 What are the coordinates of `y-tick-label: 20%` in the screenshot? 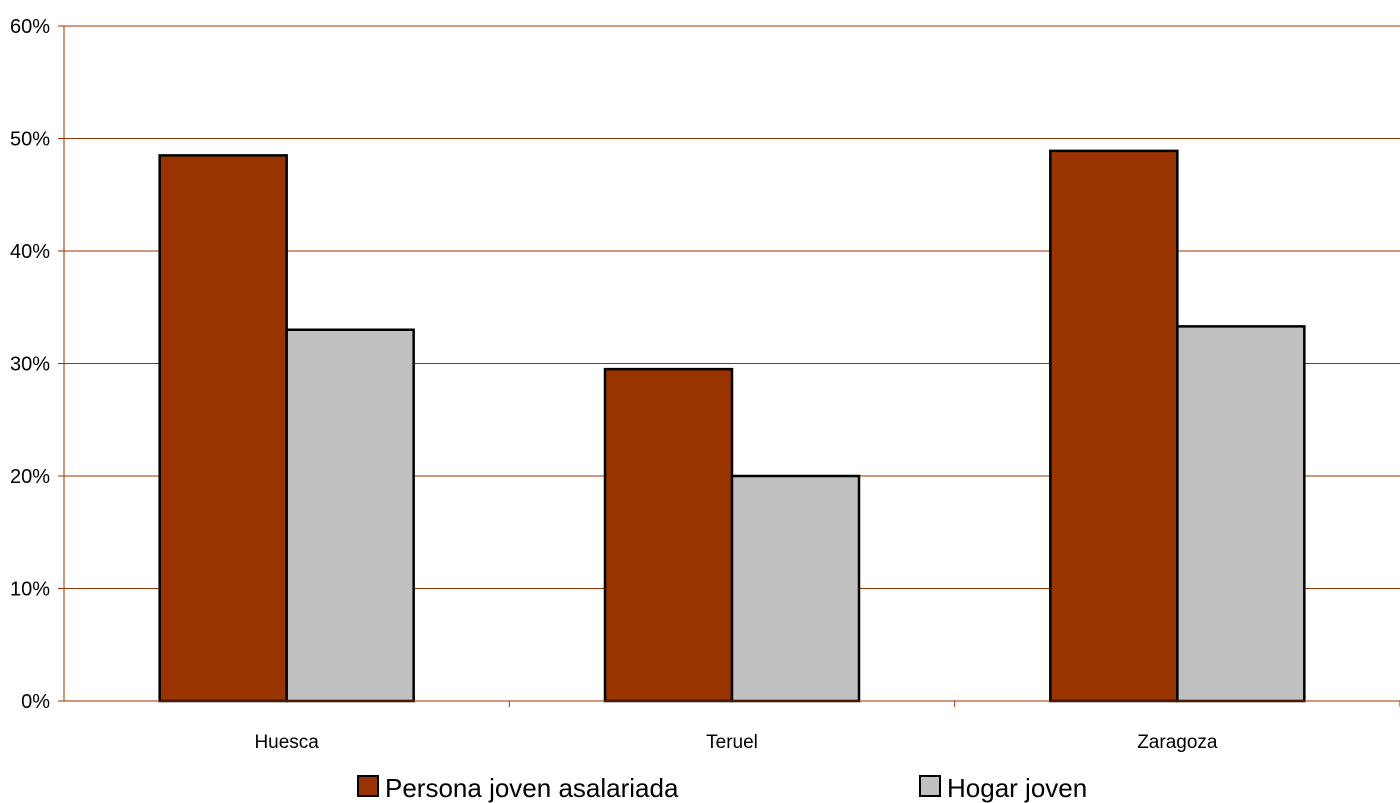 It's located at (30, 477).